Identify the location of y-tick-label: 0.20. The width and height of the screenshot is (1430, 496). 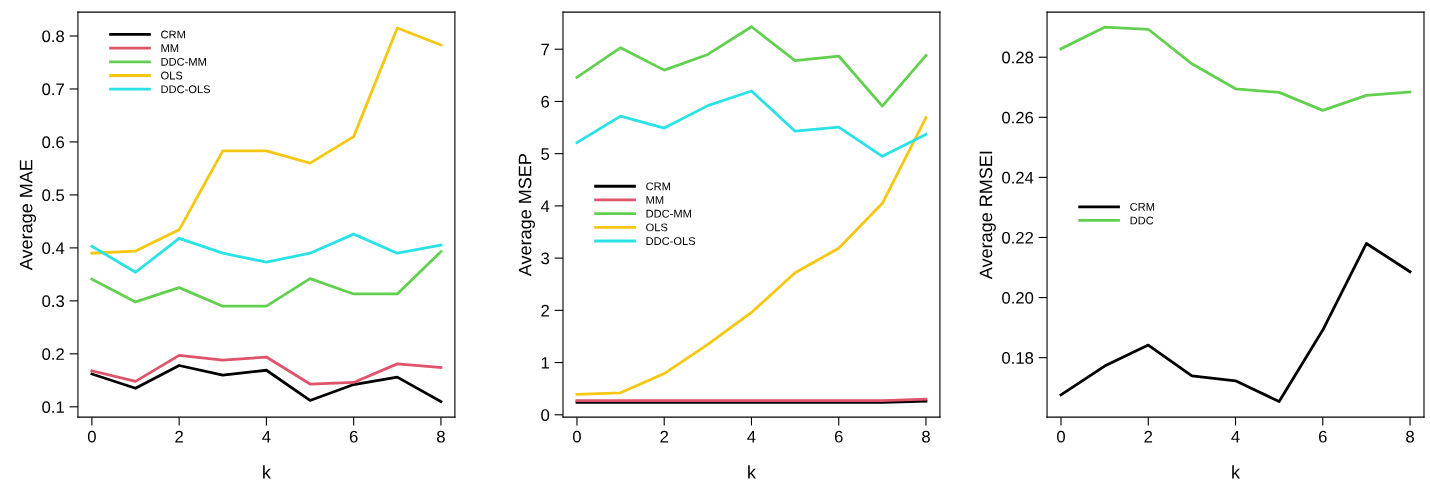
(1018, 297).